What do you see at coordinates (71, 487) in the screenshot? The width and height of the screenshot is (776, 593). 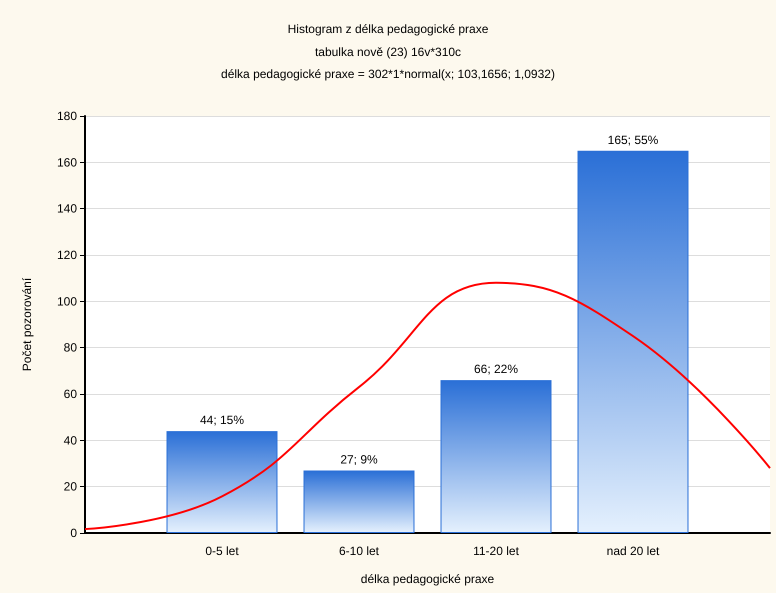 I see `y-tick-label: 20` at bounding box center [71, 487].